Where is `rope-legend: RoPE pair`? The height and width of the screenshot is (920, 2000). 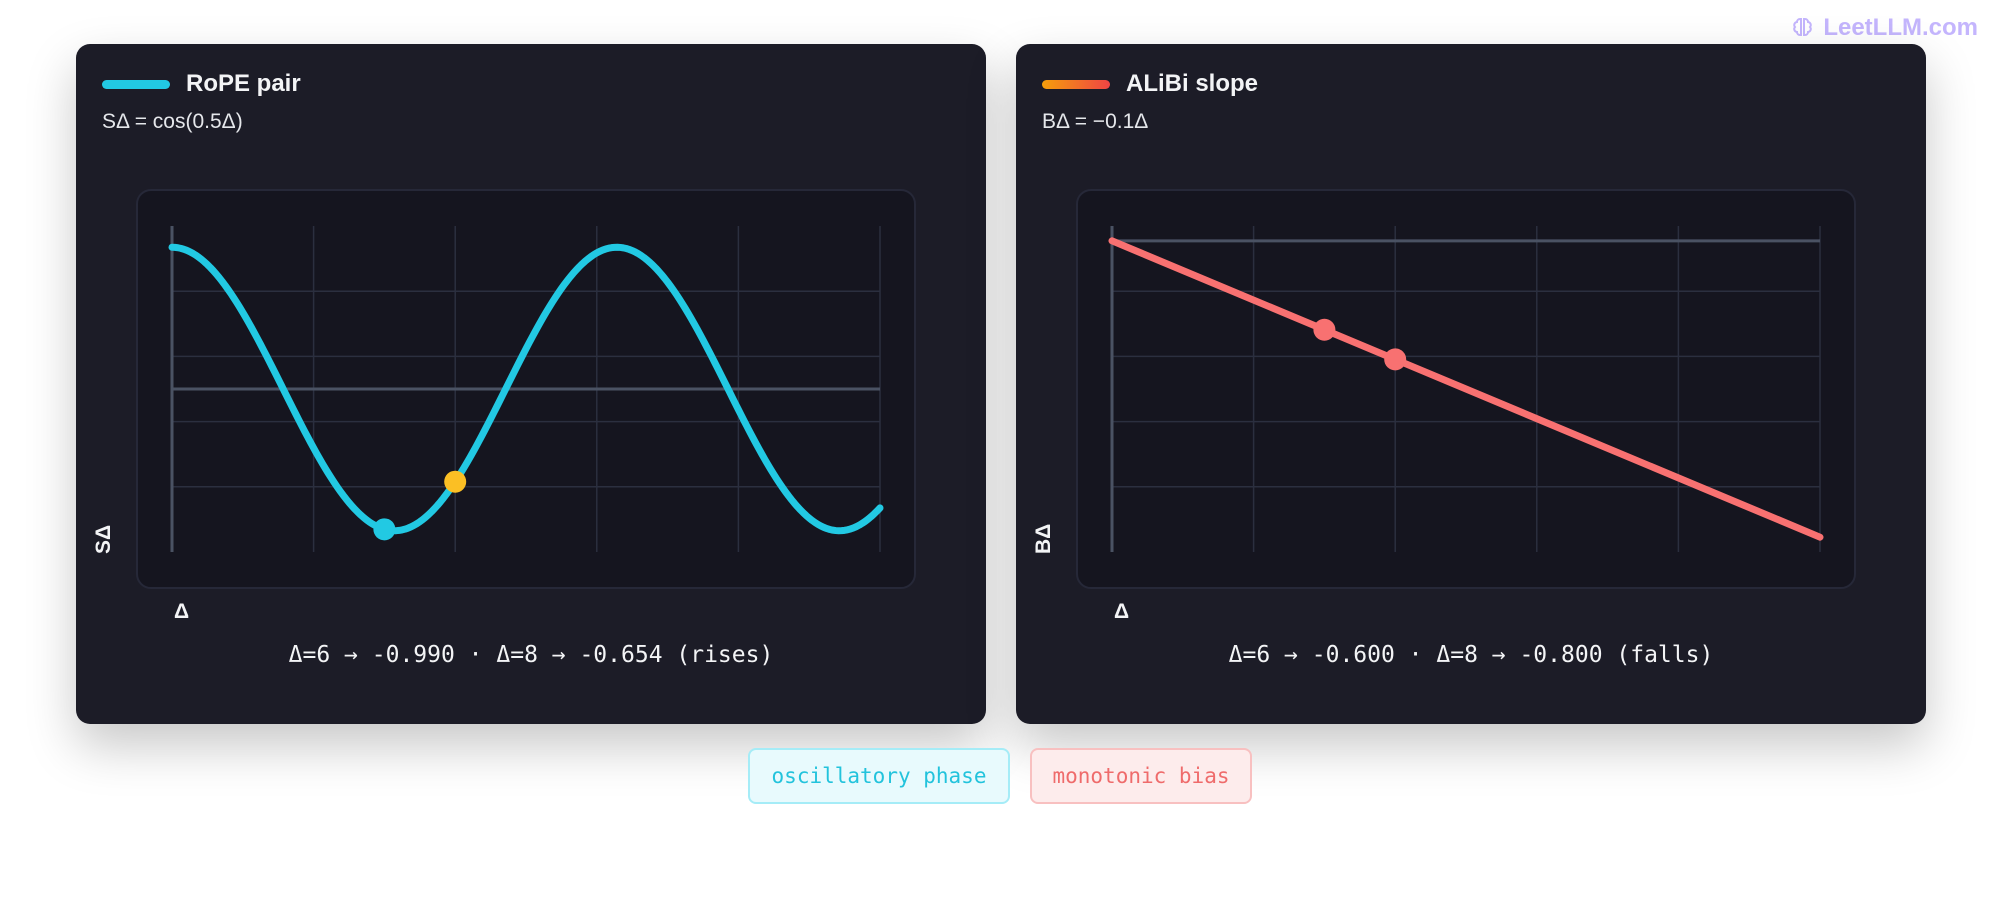 rope-legend: RoPE pair is located at coordinates (201, 84).